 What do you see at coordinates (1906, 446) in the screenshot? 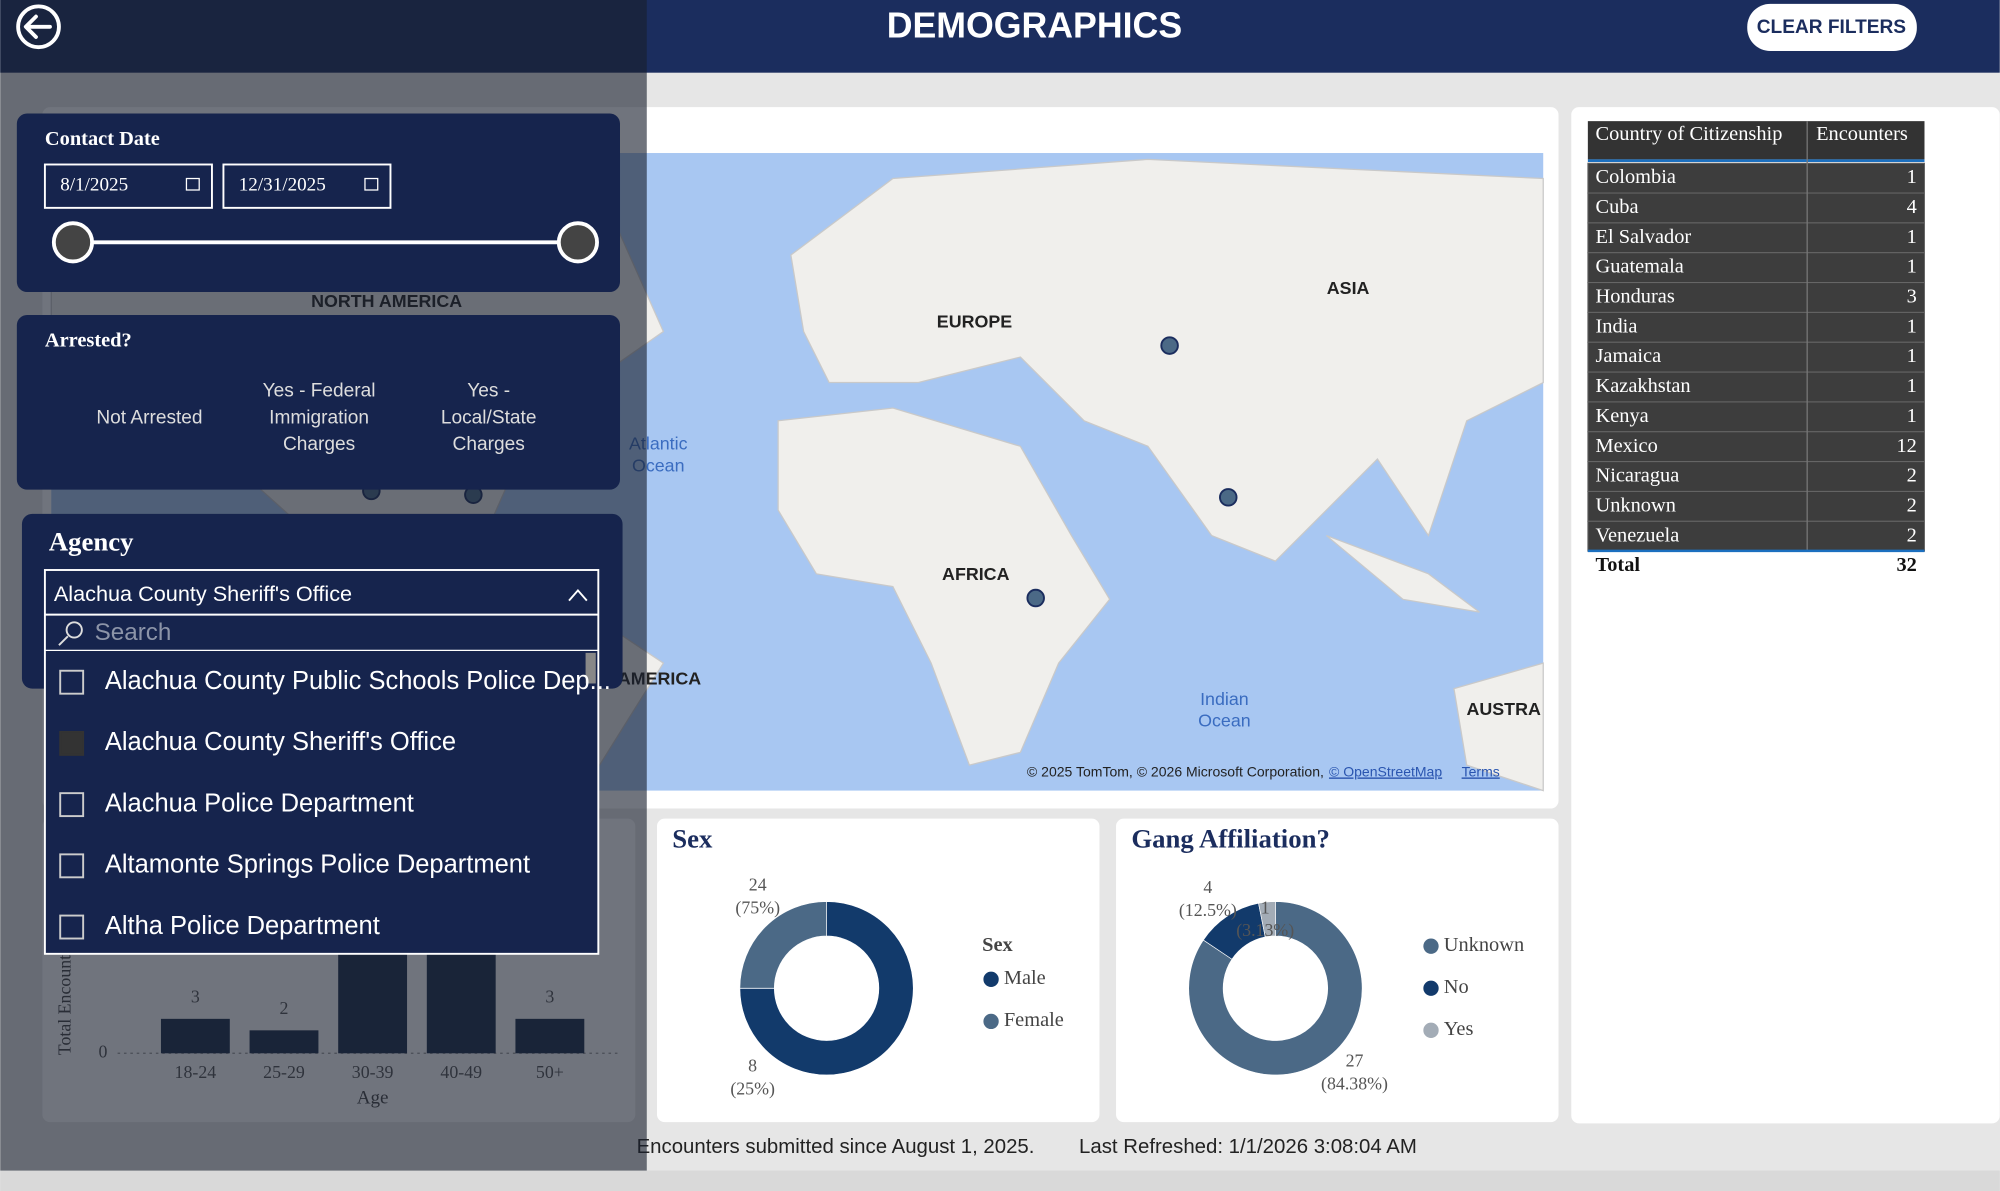
I see `count-cell: 12` at bounding box center [1906, 446].